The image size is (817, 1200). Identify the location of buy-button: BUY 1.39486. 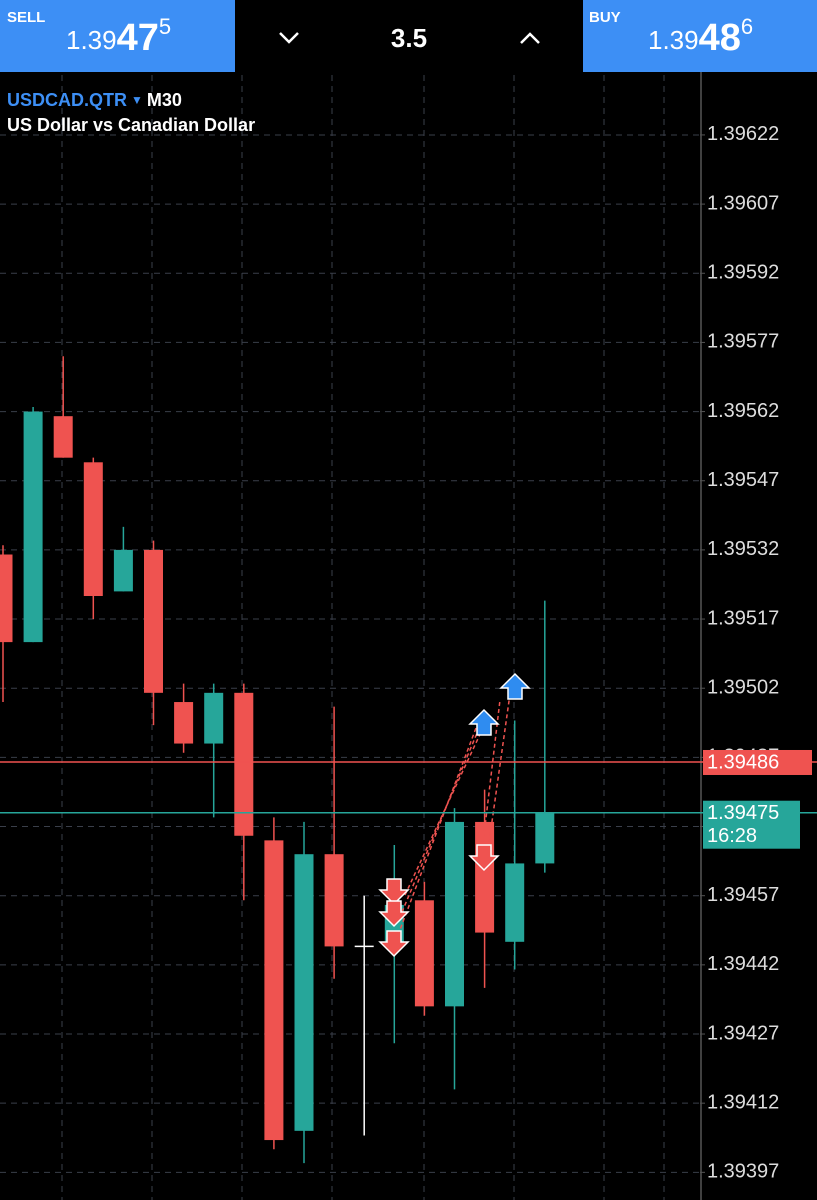
(700, 36).